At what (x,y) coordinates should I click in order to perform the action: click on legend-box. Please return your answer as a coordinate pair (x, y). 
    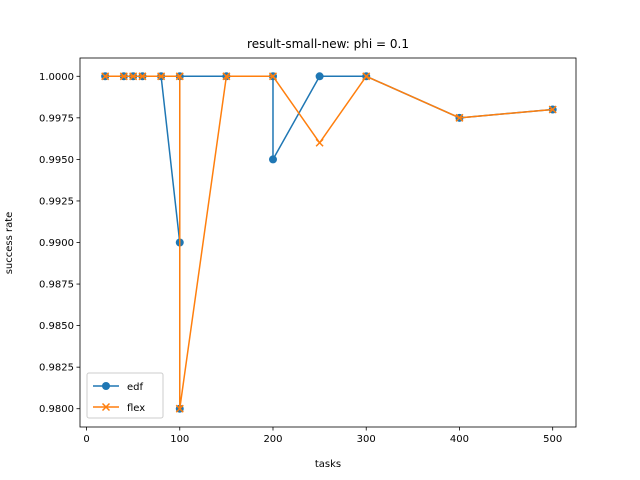
    Looking at the image, I should click on (125, 395).